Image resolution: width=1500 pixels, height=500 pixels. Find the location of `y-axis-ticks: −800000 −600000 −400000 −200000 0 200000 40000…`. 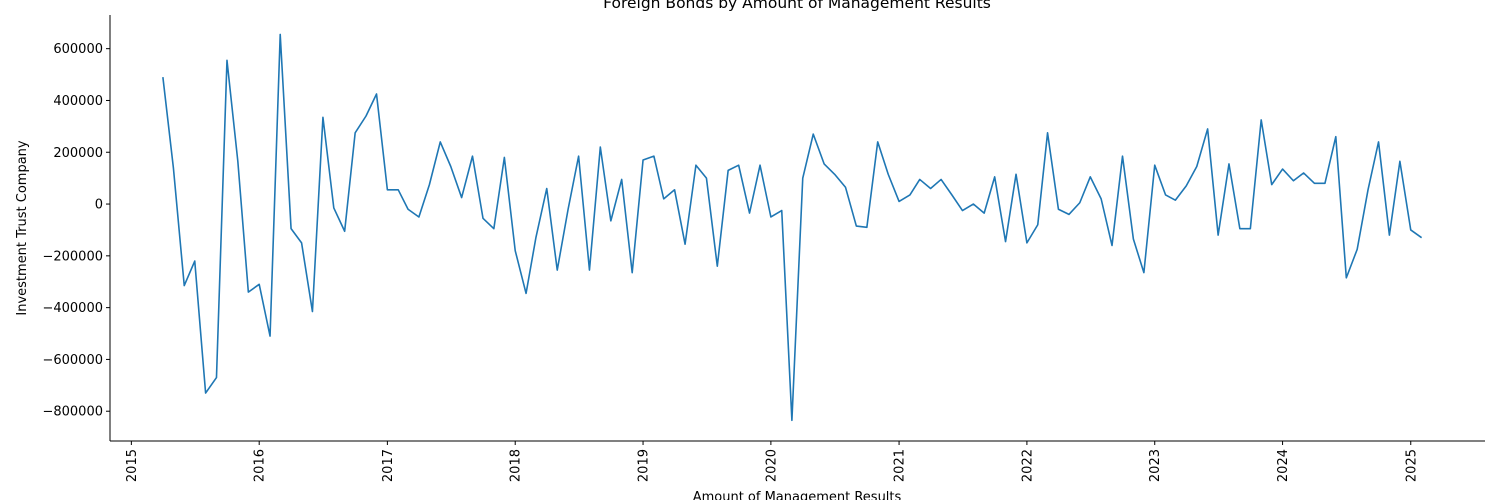

y-axis-ticks: −800000 −600000 −400000 −200000 0 200000 40000… is located at coordinates (76, 231).